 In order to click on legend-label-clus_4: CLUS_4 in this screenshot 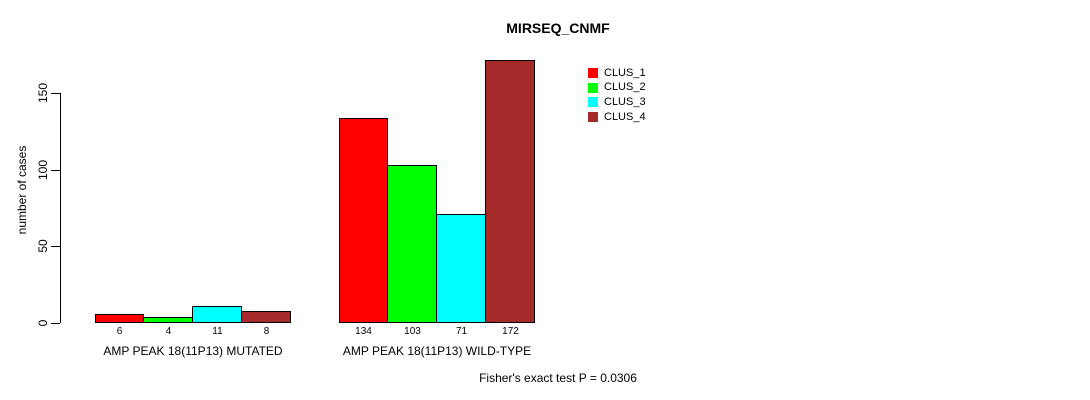, I will do `click(625, 116)`.